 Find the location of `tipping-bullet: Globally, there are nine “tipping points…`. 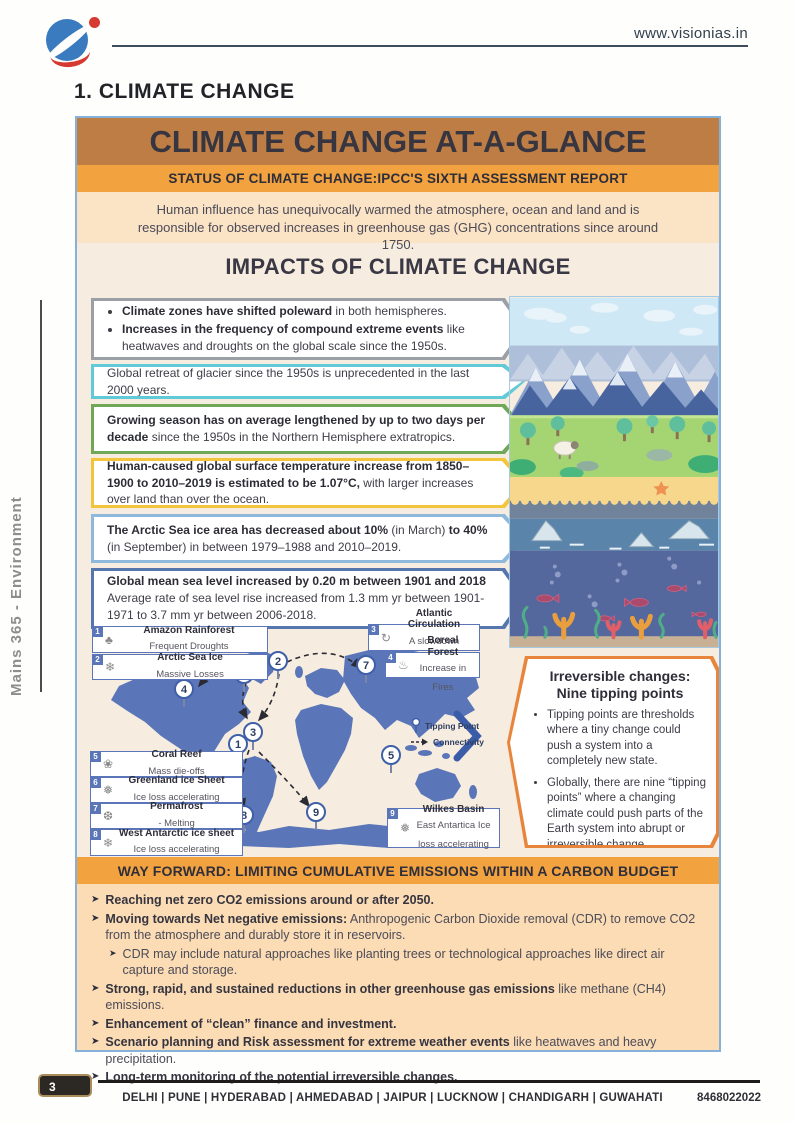

tipping-bullet: Globally, there are nine “tipping points… is located at coordinates (627, 815).